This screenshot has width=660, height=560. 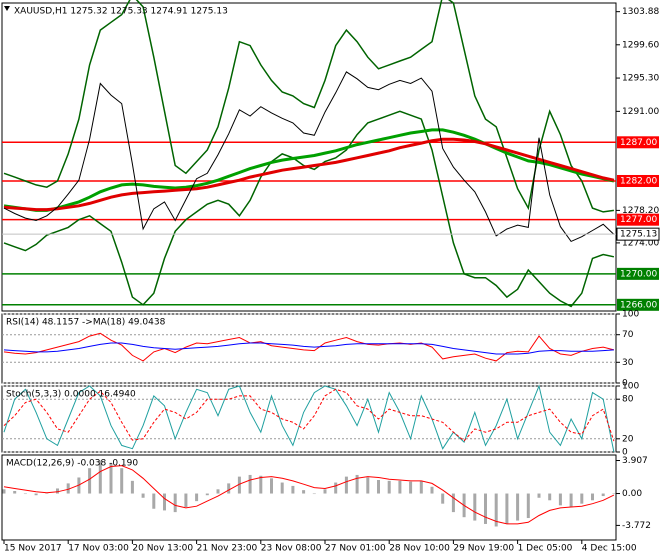 I want to click on y-tick-label: 3.907, so click(x=635, y=461).